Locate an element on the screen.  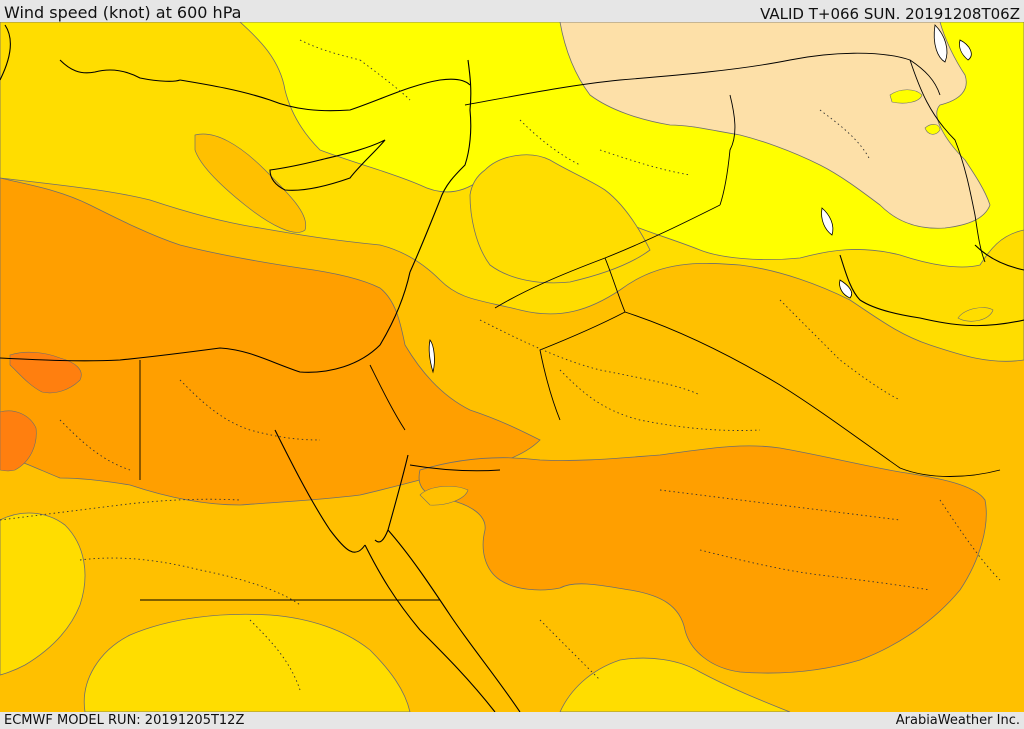
kuwait-bay is located at coordinates (846, 289).